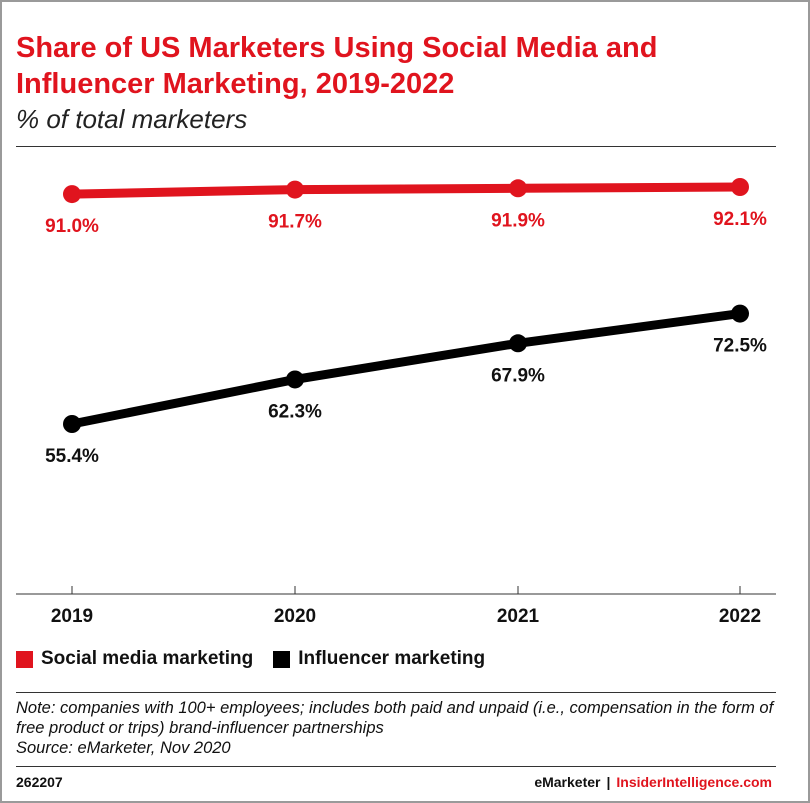 The width and height of the screenshot is (810, 803). I want to click on x-tick-label: 2021, so click(518, 616).